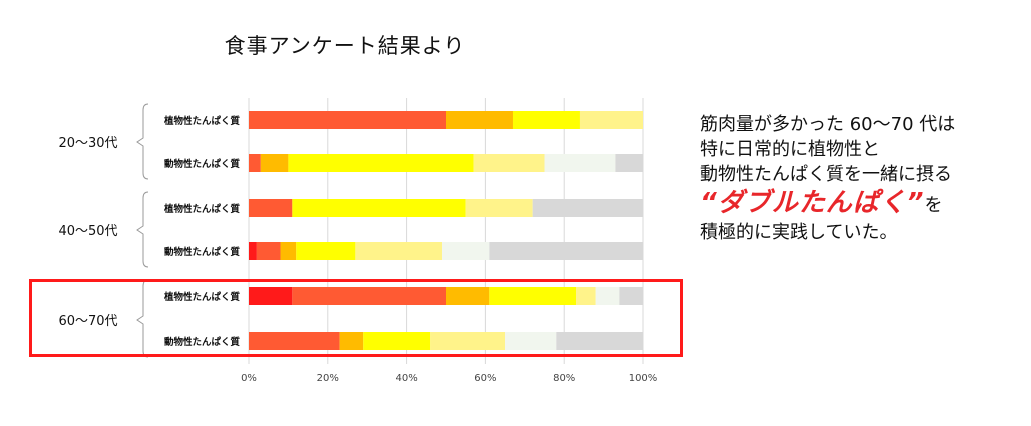 The width and height of the screenshot is (1031, 426). I want to click on x-tick-label: 0%, so click(249, 378).